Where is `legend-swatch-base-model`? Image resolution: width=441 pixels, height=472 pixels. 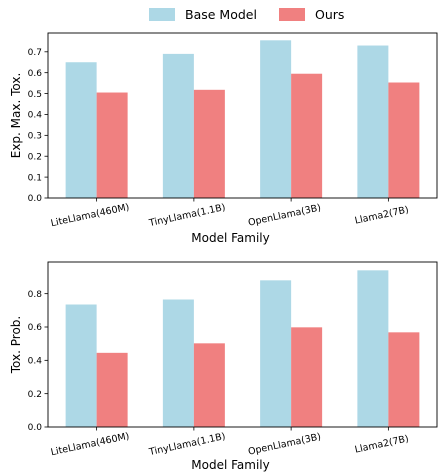 legend-swatch-base-model is located at coordinates (162, 14).